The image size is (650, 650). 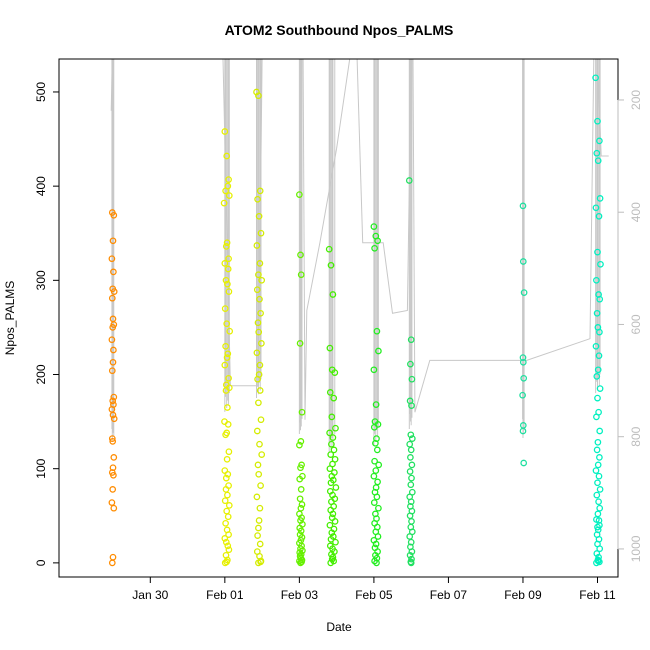 What do you see at coordinates (41, 374) in the screenshot?
I see `y-tick-label: 200` at bounding box center [41, 374].